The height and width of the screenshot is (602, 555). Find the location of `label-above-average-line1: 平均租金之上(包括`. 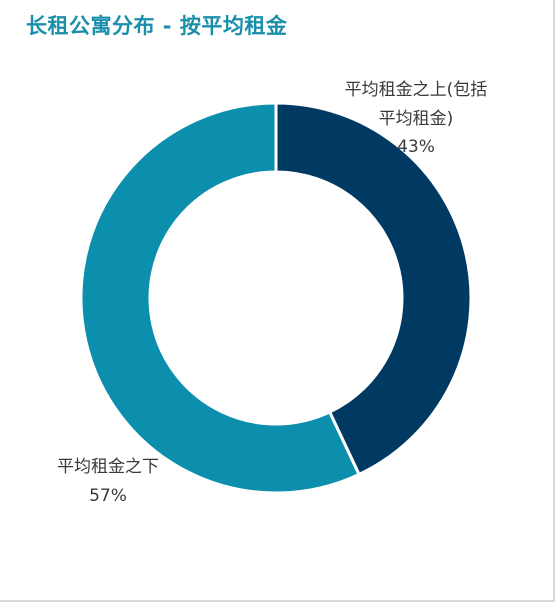

label-above-average-line1: 平均租金之上(包括 is located at coordinates (416, 90).